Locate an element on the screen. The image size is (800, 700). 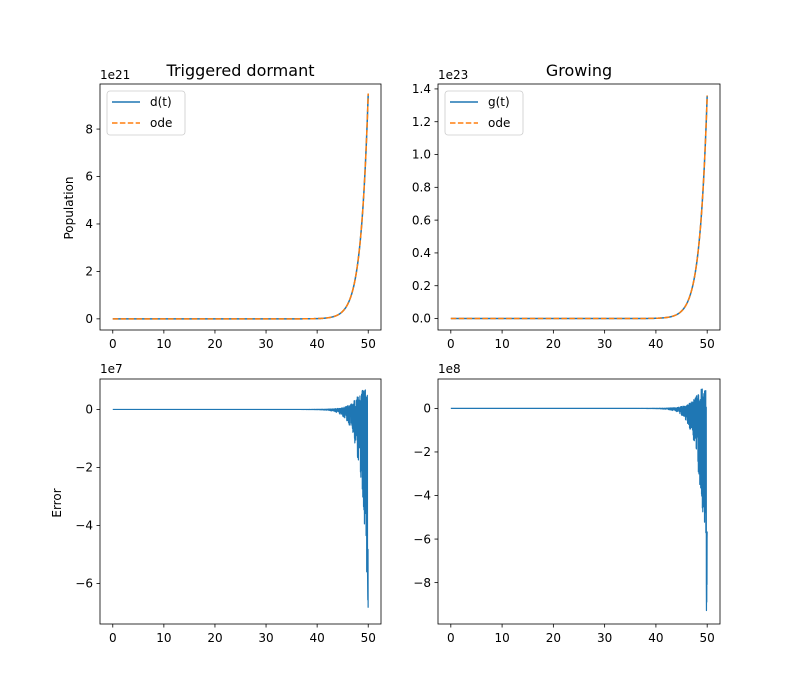
y-tick-label: 2 is located at coordinates (89, 272).